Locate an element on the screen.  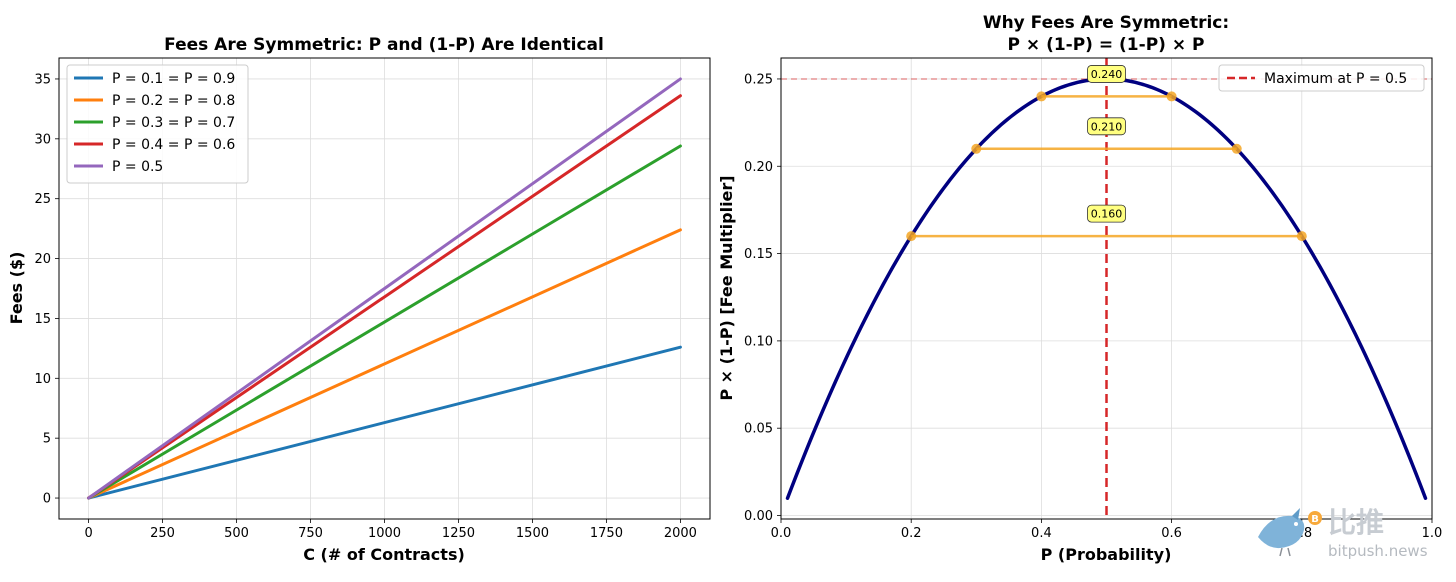
right-legend-box is located at coordinates (1321, 78).